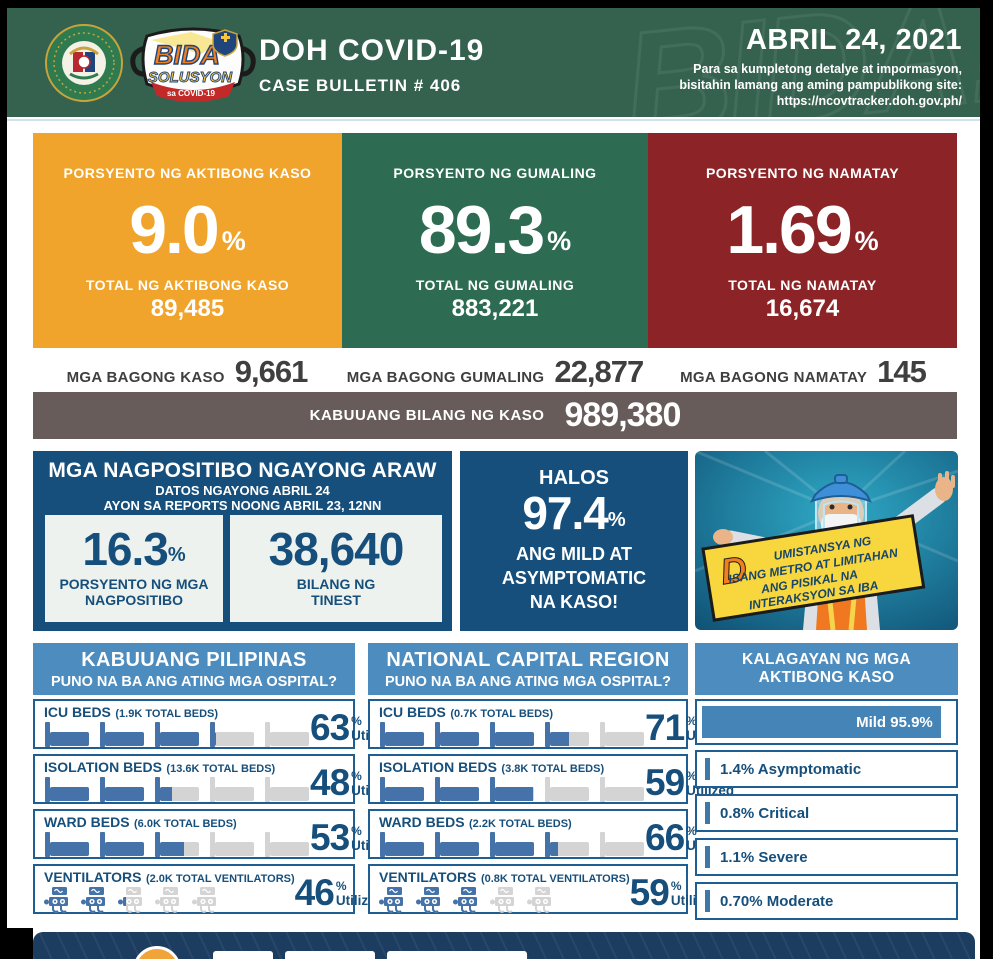  Describe the element at coordinates (187, 308) in the screenshot. I see `active-total-value: 89,485` at that location.